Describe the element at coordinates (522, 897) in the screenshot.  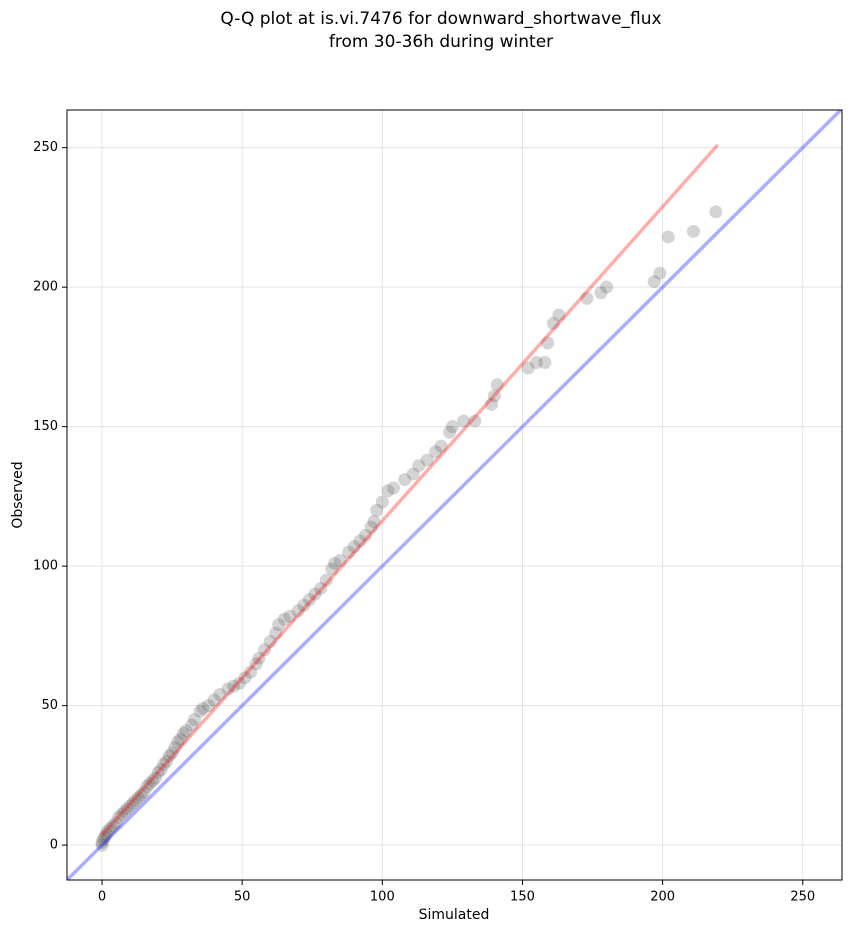
I see `x-tick-label: 150` at that location.